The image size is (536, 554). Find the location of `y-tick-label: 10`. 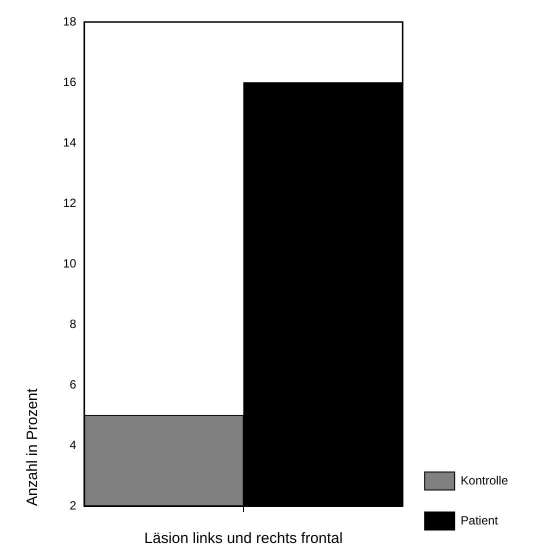

y-tick-label: 10 is located at coordinates (69, 263).